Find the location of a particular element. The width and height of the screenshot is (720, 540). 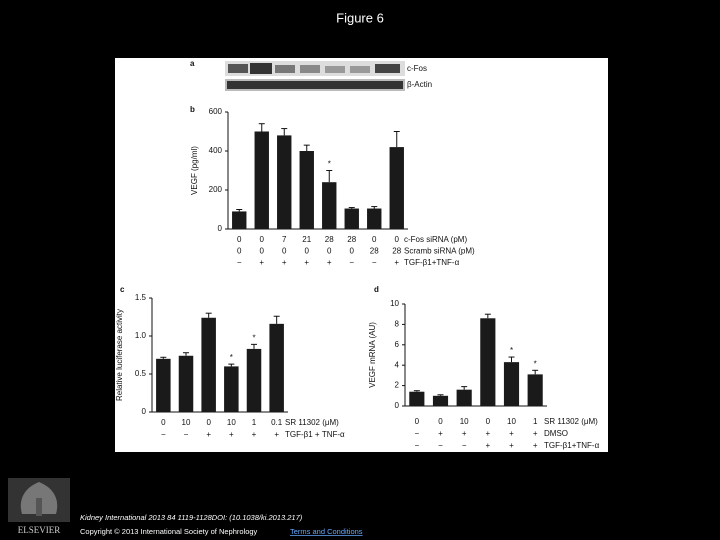

y-tick-label: 8 is located at coordinates (397, 324).